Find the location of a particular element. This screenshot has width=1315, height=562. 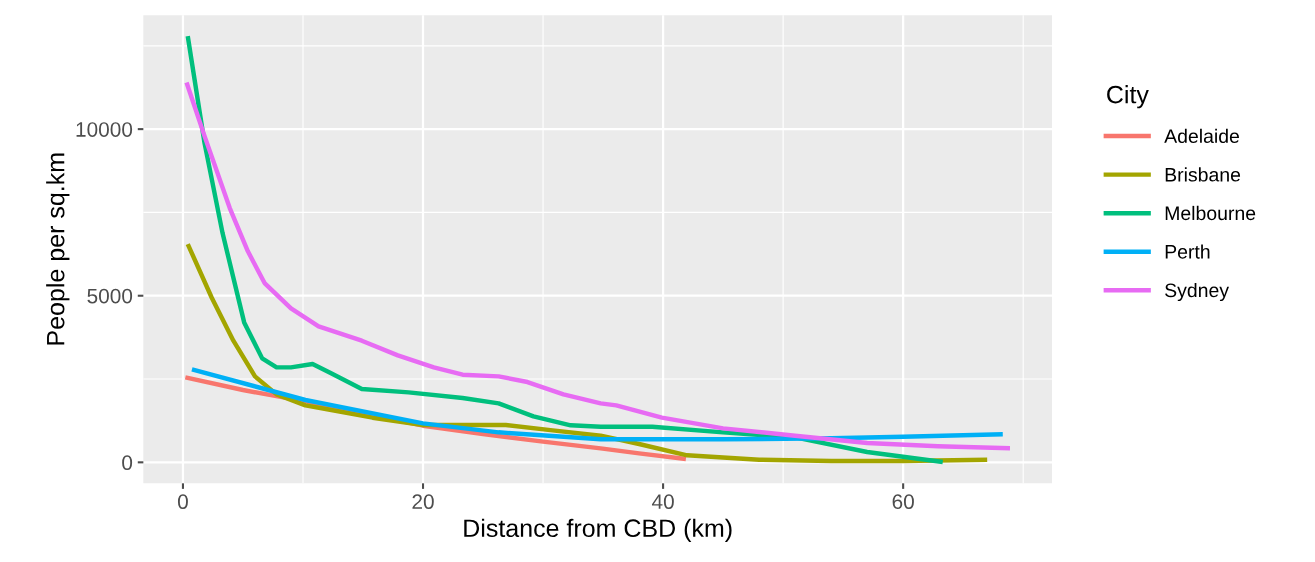

y-tick-label: 5000 is located at coordinates (110, 296).